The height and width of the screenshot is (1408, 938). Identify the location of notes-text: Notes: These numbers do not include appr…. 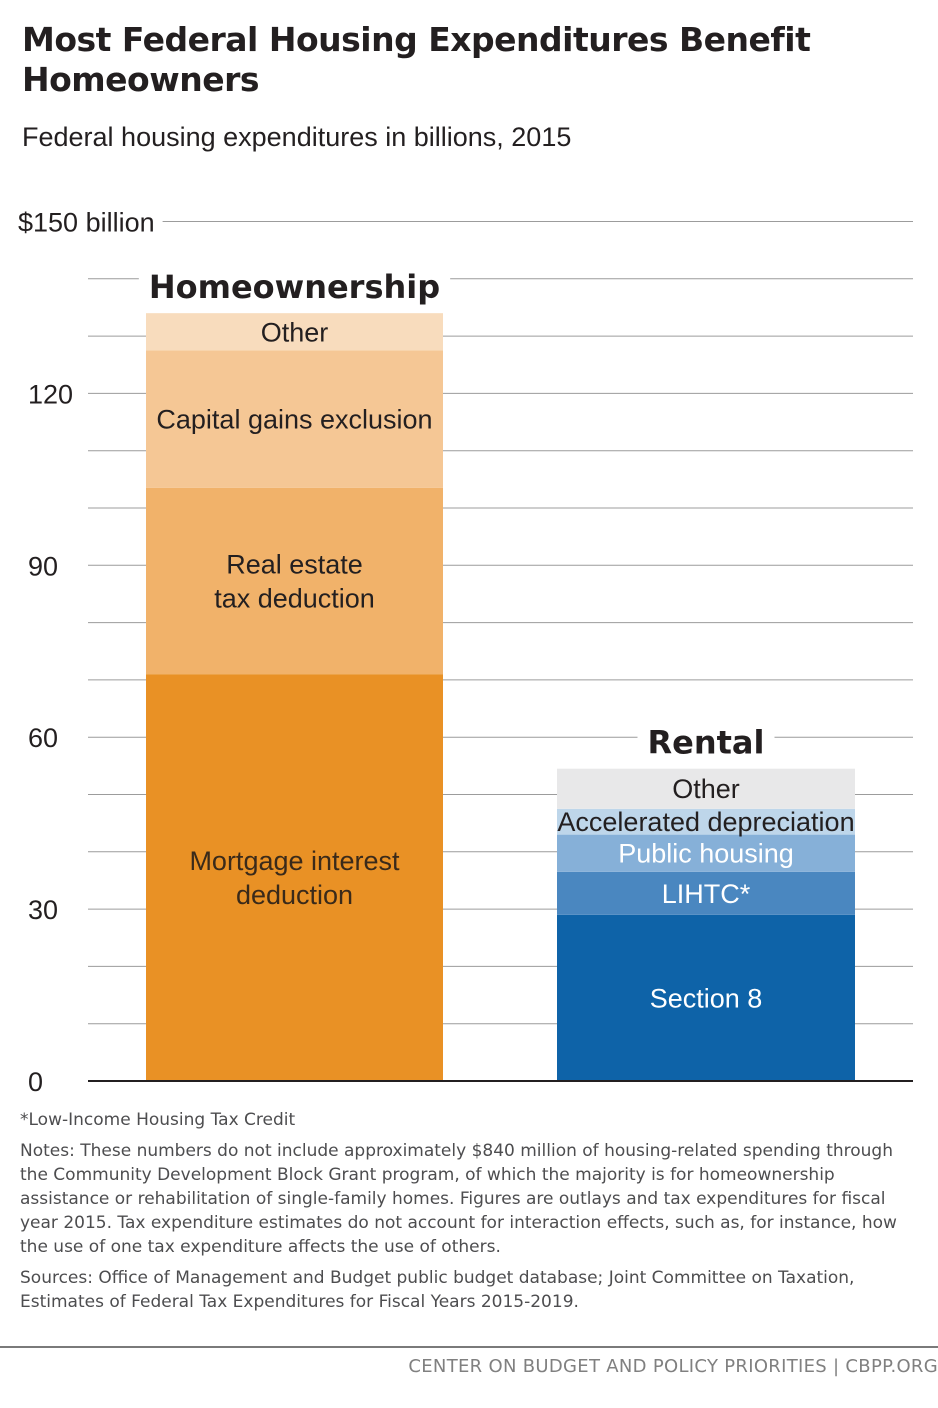
(458, 1199).